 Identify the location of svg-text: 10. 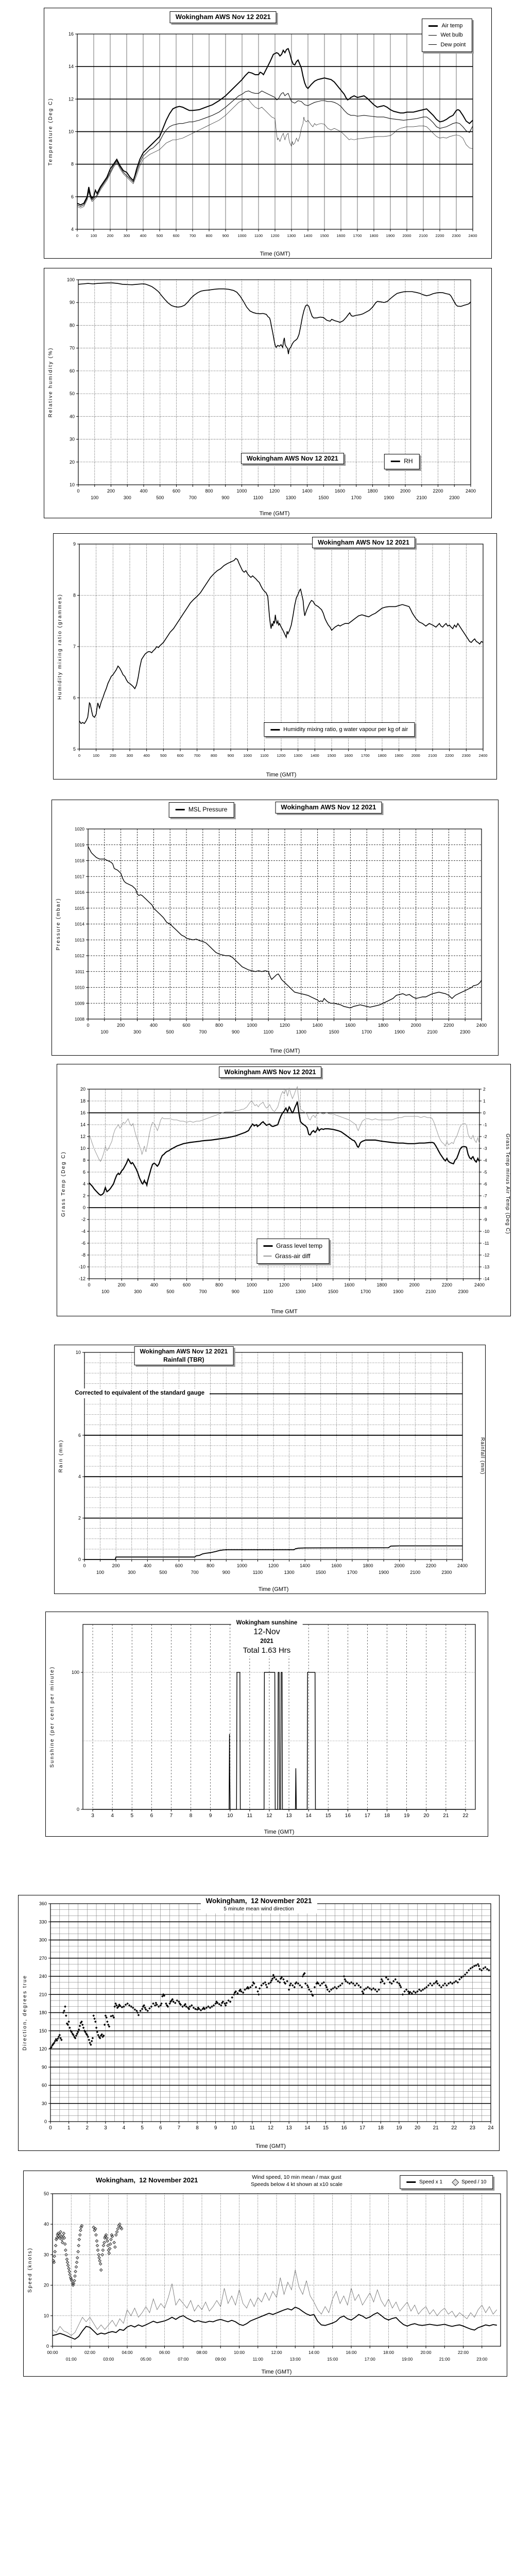
(47, 2315).